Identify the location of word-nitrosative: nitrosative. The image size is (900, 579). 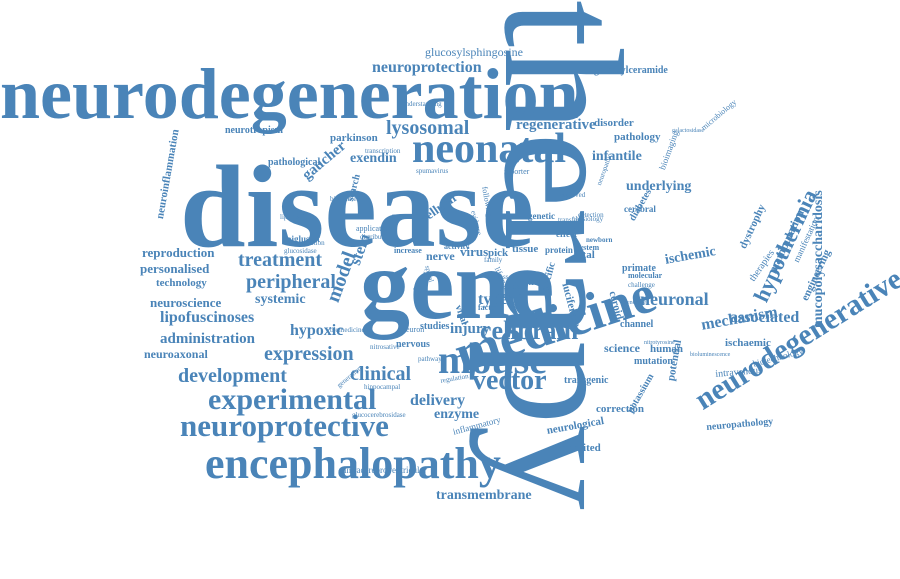
(385, 347).